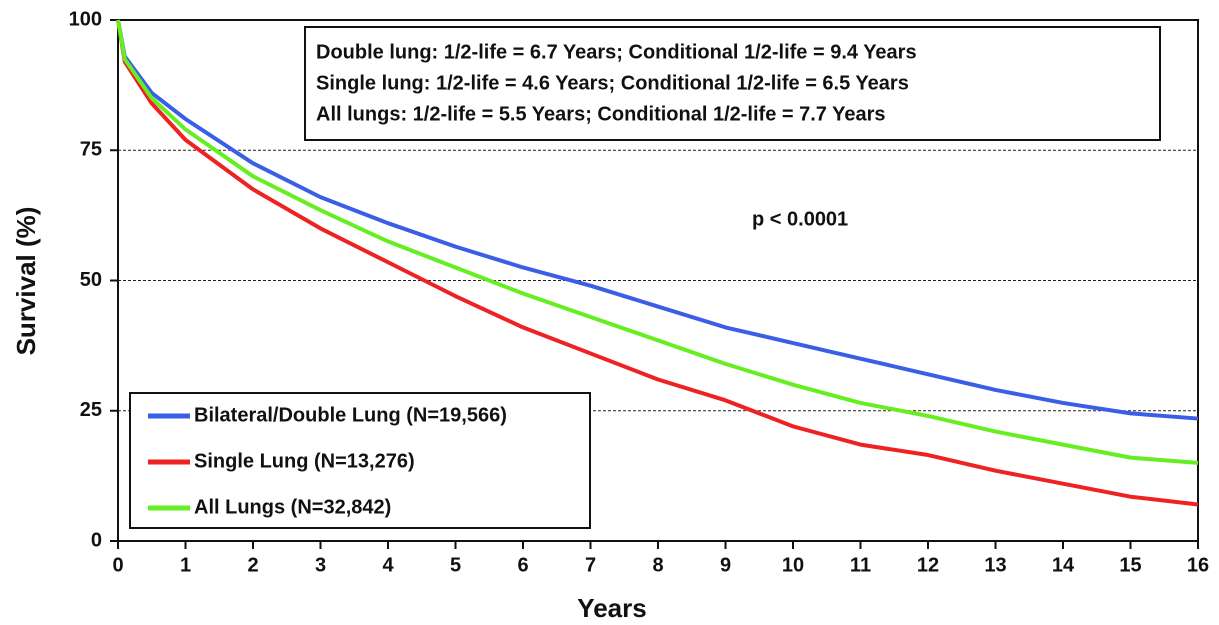  I want to click on x-tick-label: 11, so click(860, 565).